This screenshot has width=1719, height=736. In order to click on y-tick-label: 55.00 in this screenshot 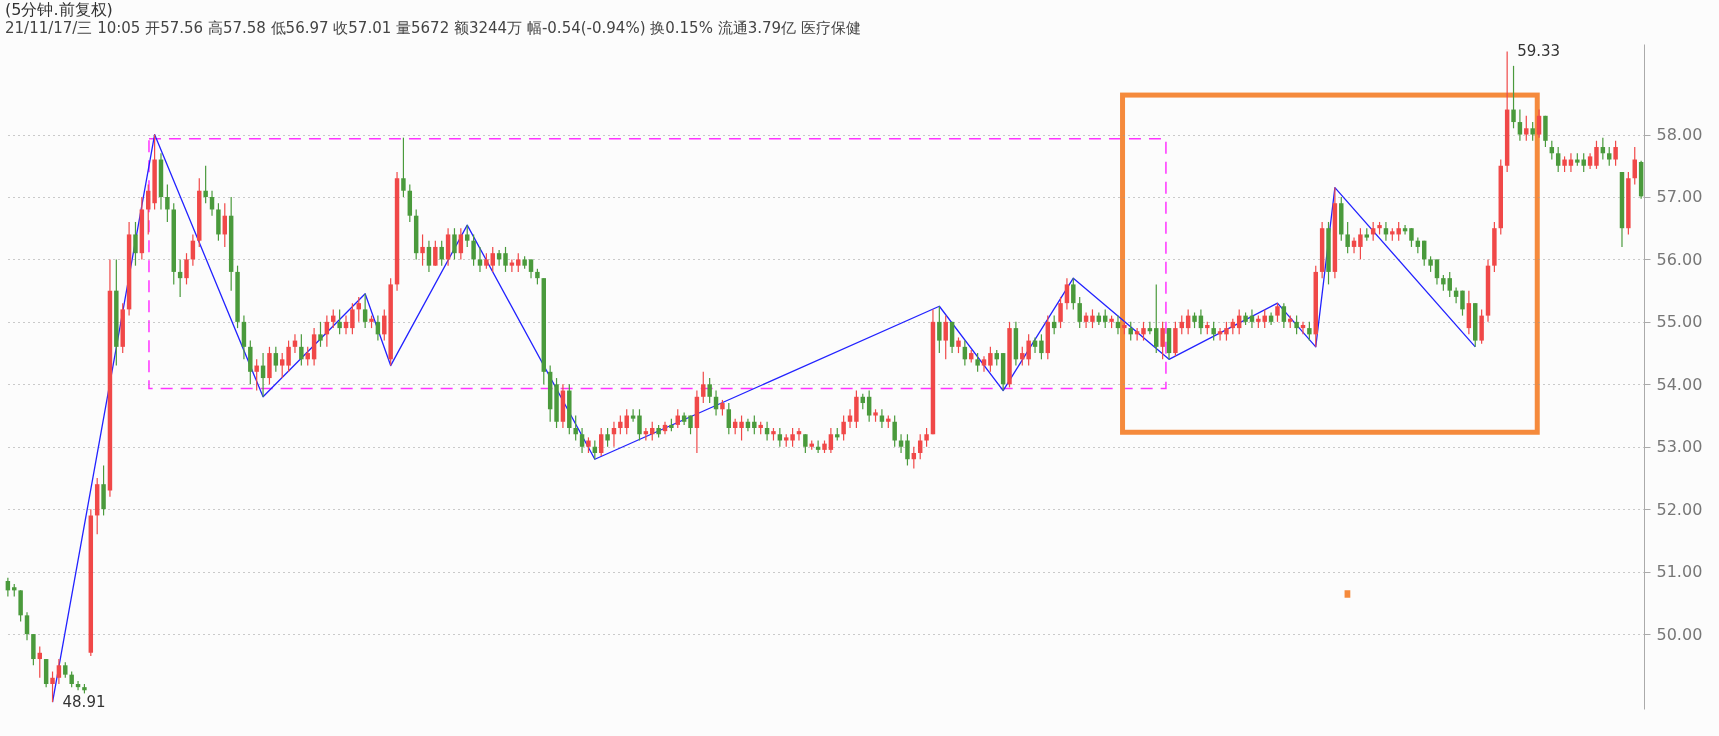, I will do `click(1679, 322)`.